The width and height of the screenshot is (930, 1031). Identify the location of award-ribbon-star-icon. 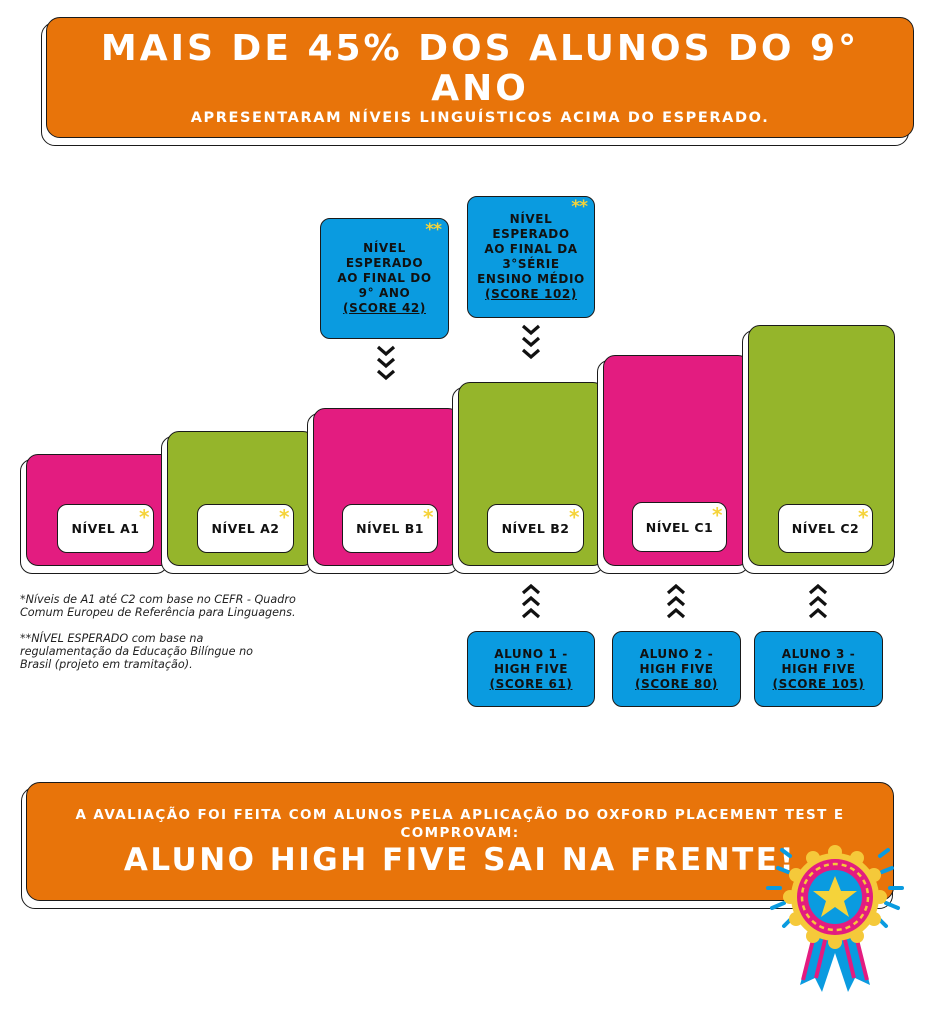
(835, 918).